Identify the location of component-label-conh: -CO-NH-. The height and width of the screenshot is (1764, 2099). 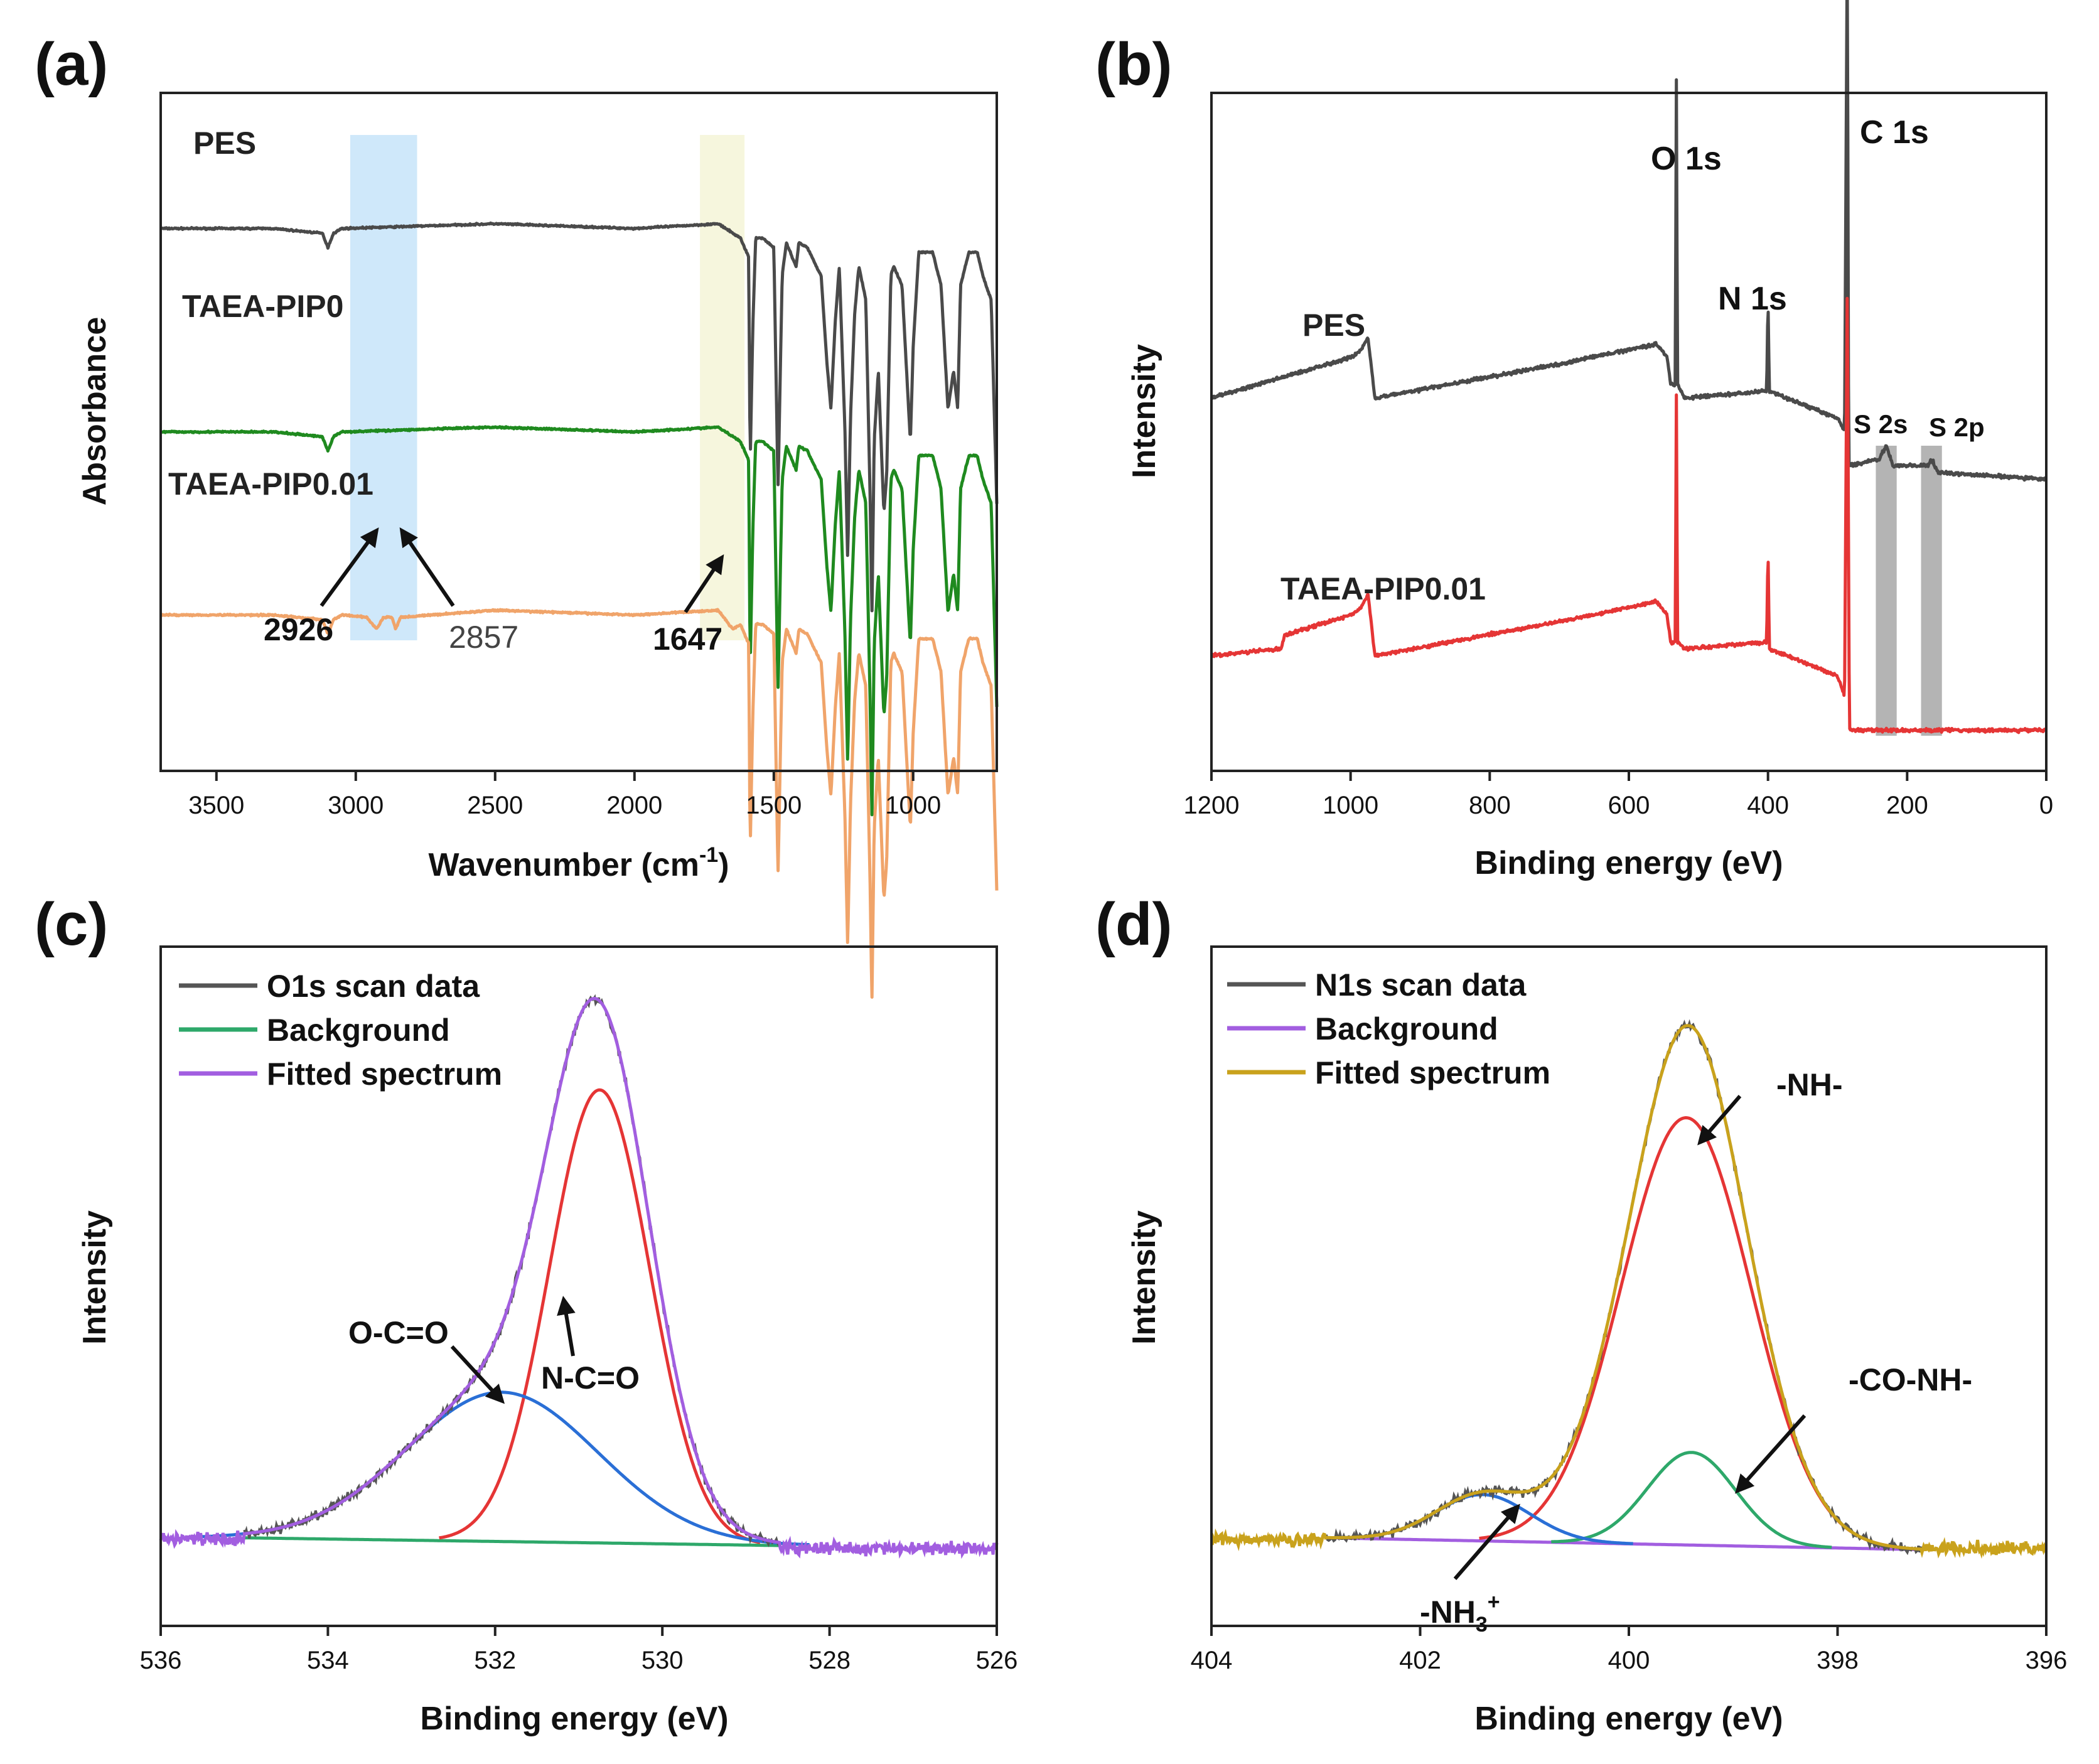
(1910, 1379).